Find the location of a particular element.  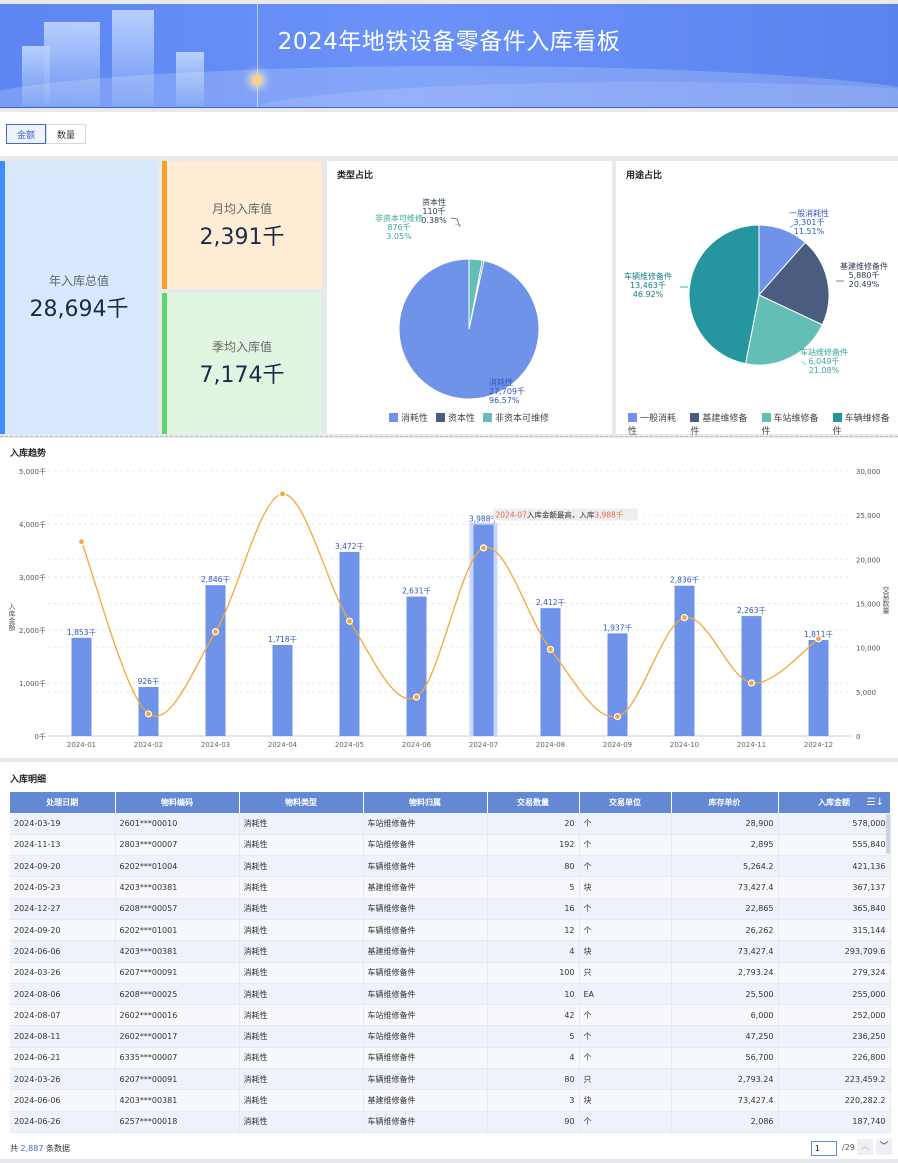

next-page-button: ﹀ is located at coordinates (884, 1147).